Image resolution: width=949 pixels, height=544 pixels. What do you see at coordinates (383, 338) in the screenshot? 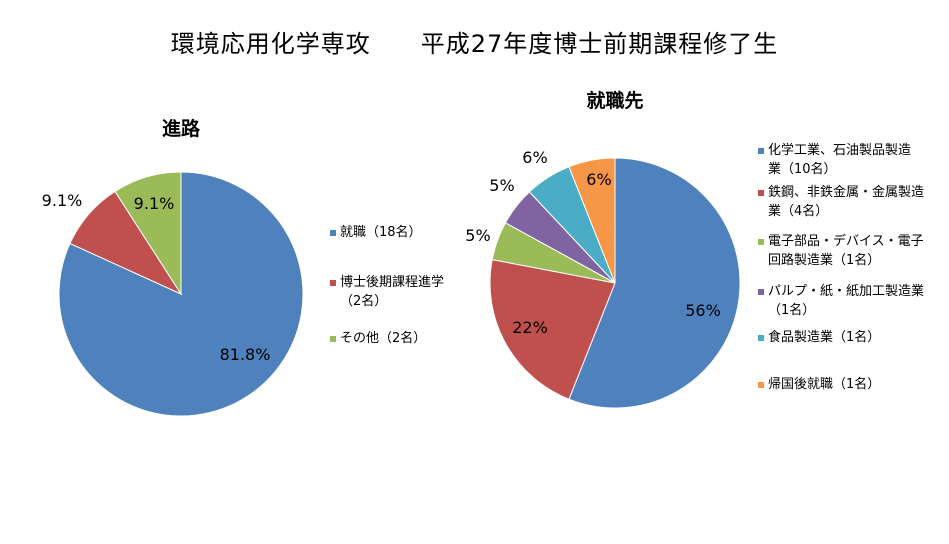
I see `legend-entry: その他（2名）` at bounding box center [383, 338].